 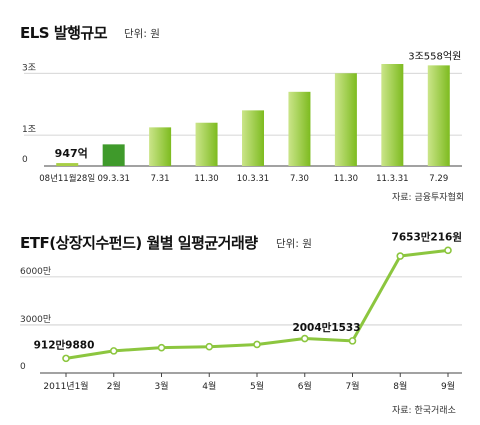 I want to click on etf-xtick-label: 7월, so click(x=352, y=386).